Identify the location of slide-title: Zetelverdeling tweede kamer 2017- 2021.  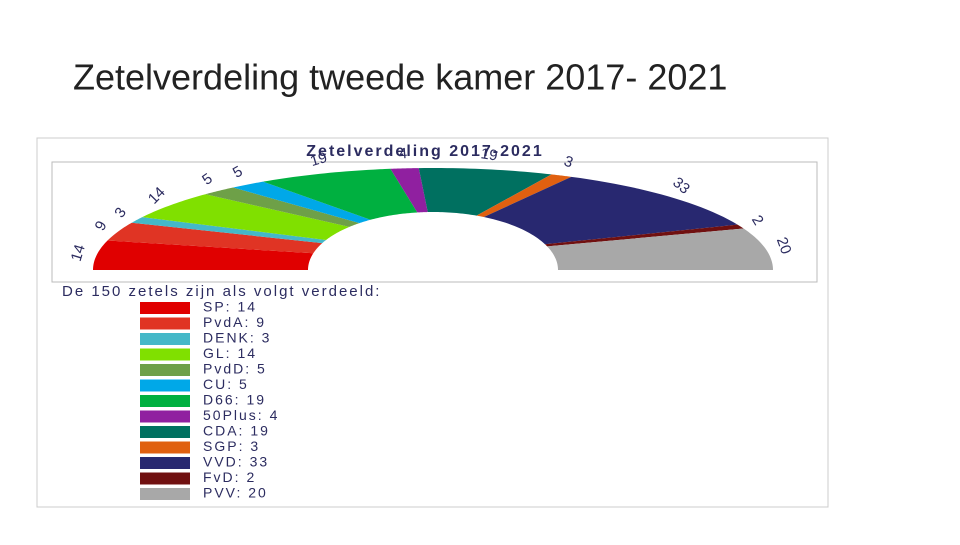
(400, 77).